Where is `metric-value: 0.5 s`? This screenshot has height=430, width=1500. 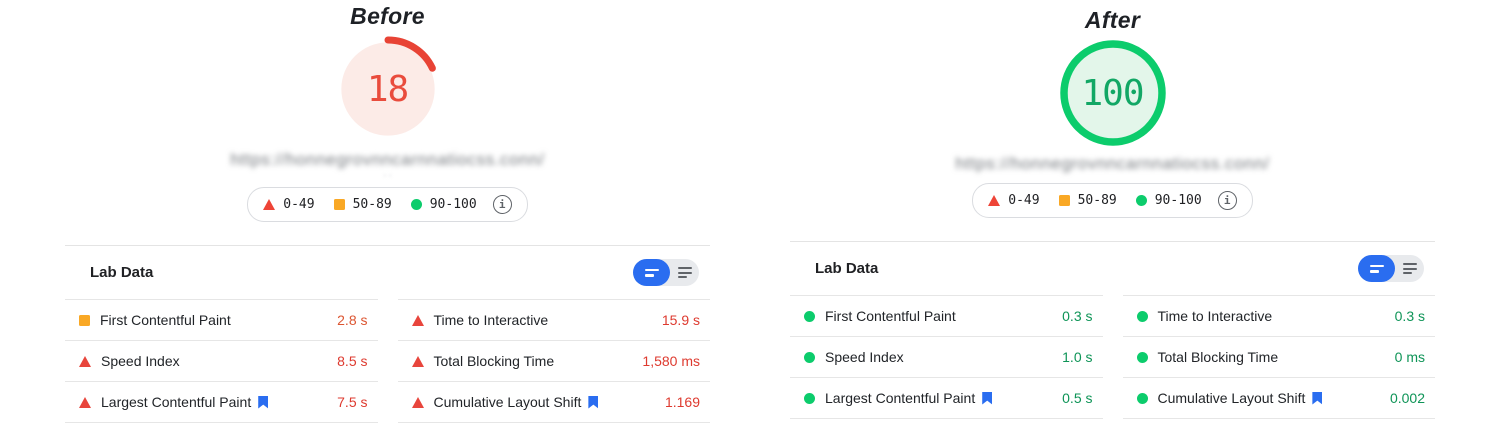 metric-value: 0.5 s is located at coordinates (1077, 398).